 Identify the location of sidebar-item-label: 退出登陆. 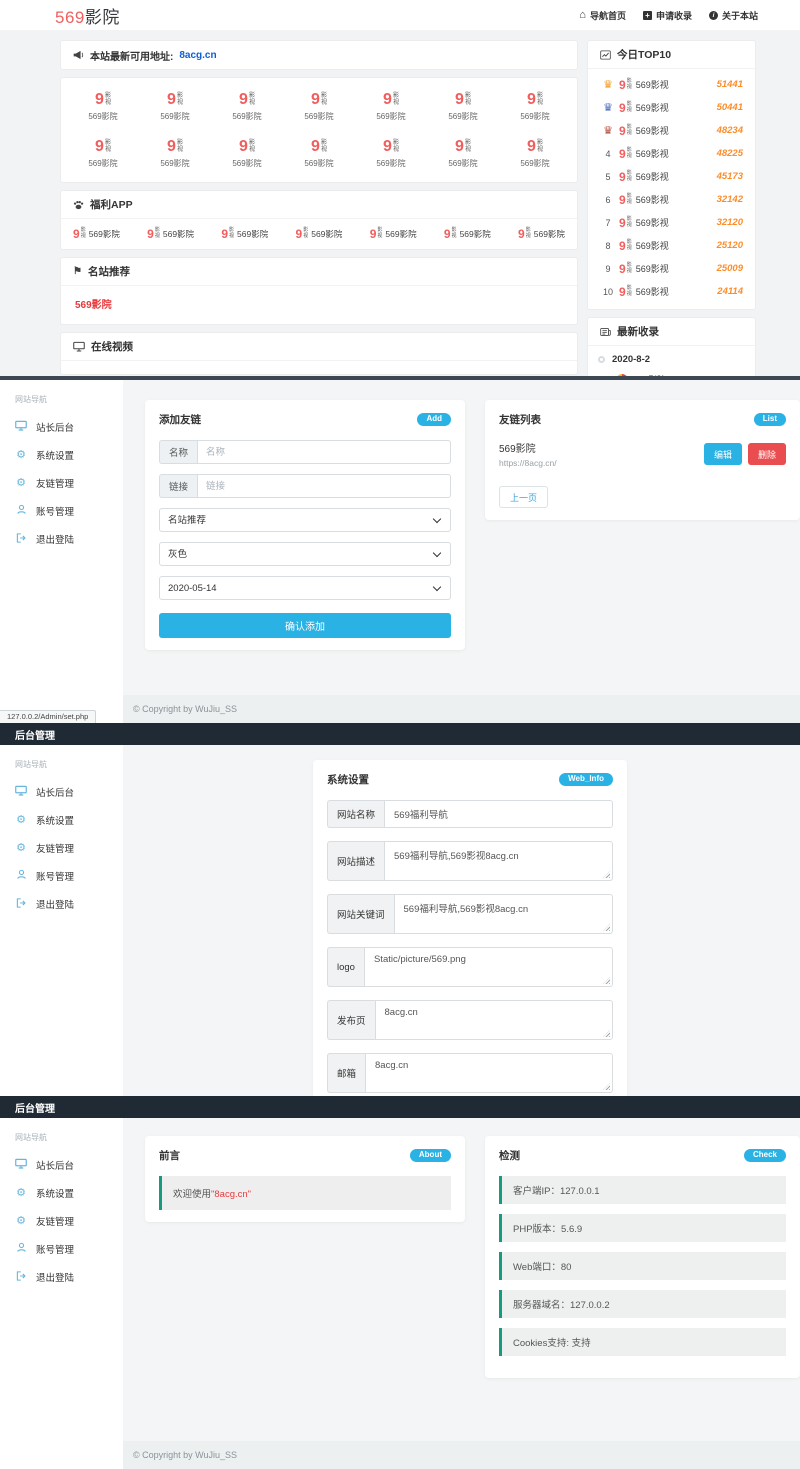
(55, 540).